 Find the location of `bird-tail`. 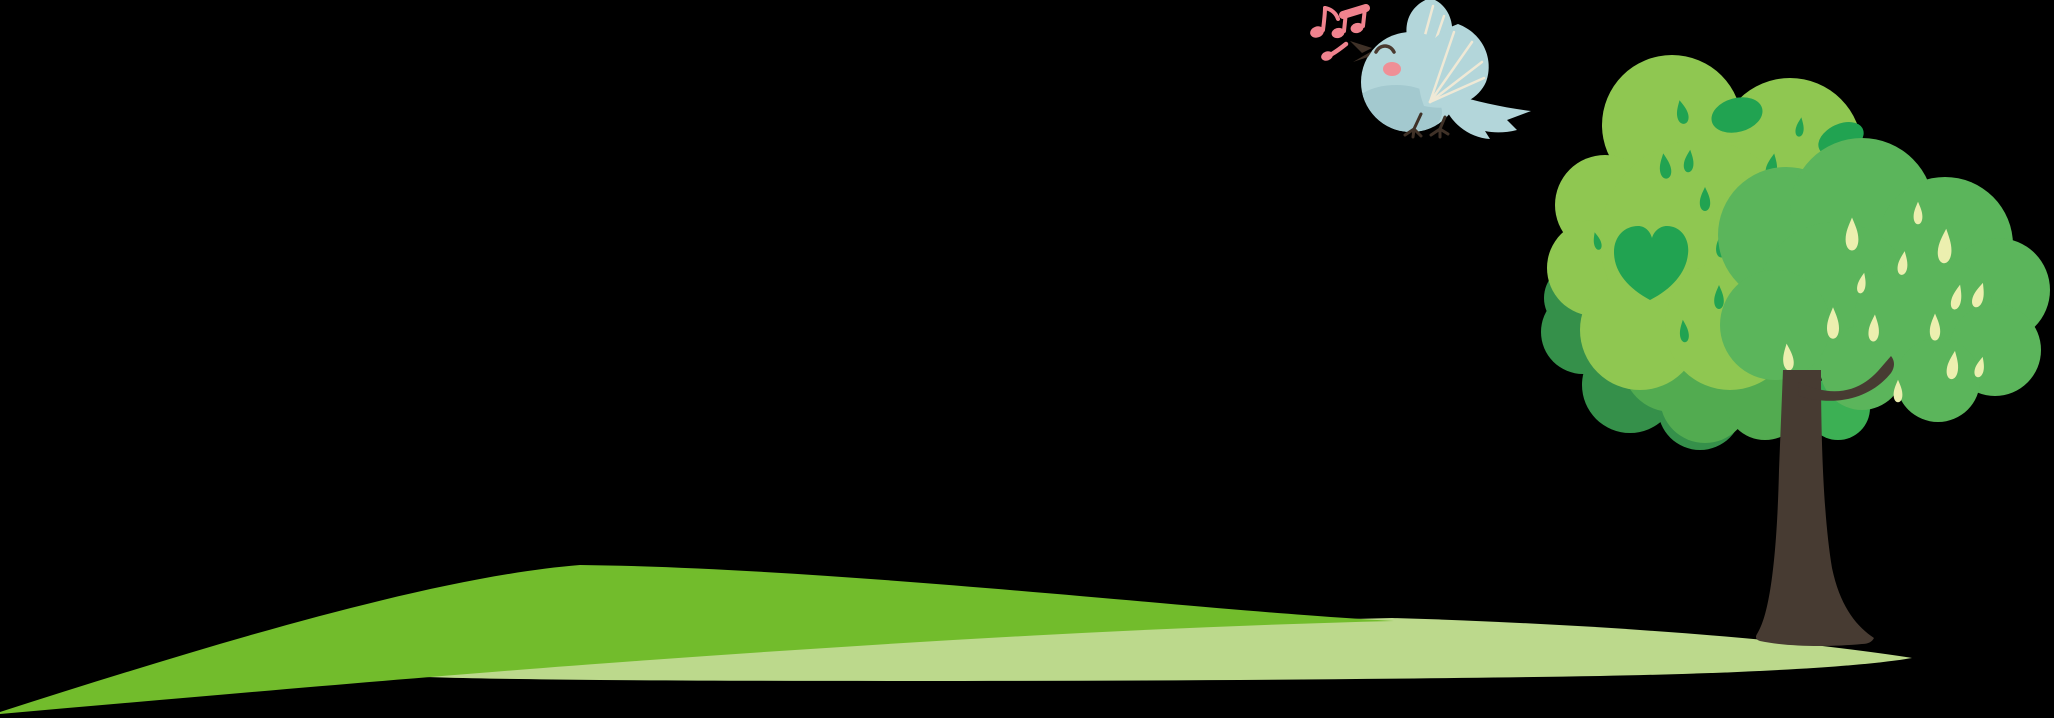

bird-tail is located at coordinates (1487, 116).